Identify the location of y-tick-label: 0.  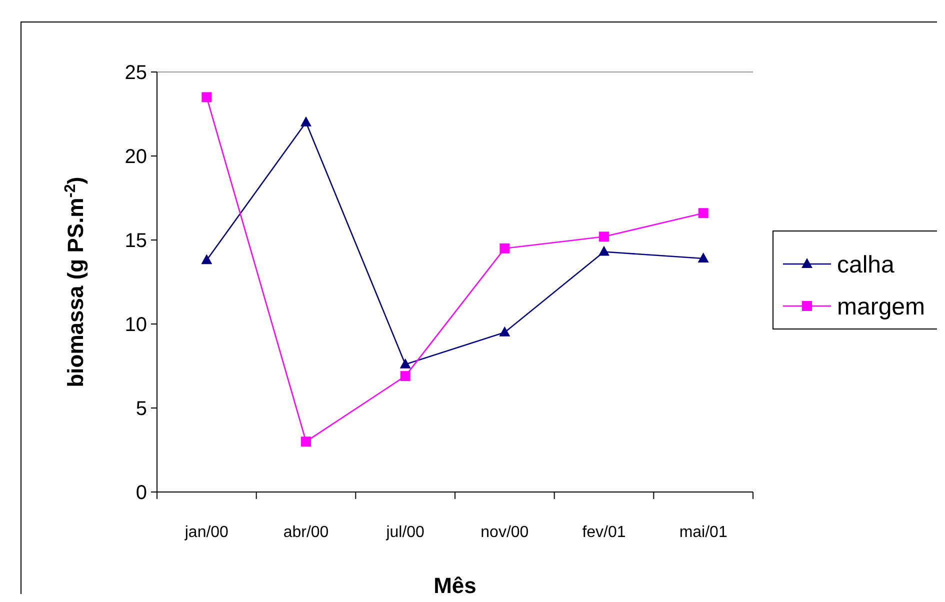
(141, 493).